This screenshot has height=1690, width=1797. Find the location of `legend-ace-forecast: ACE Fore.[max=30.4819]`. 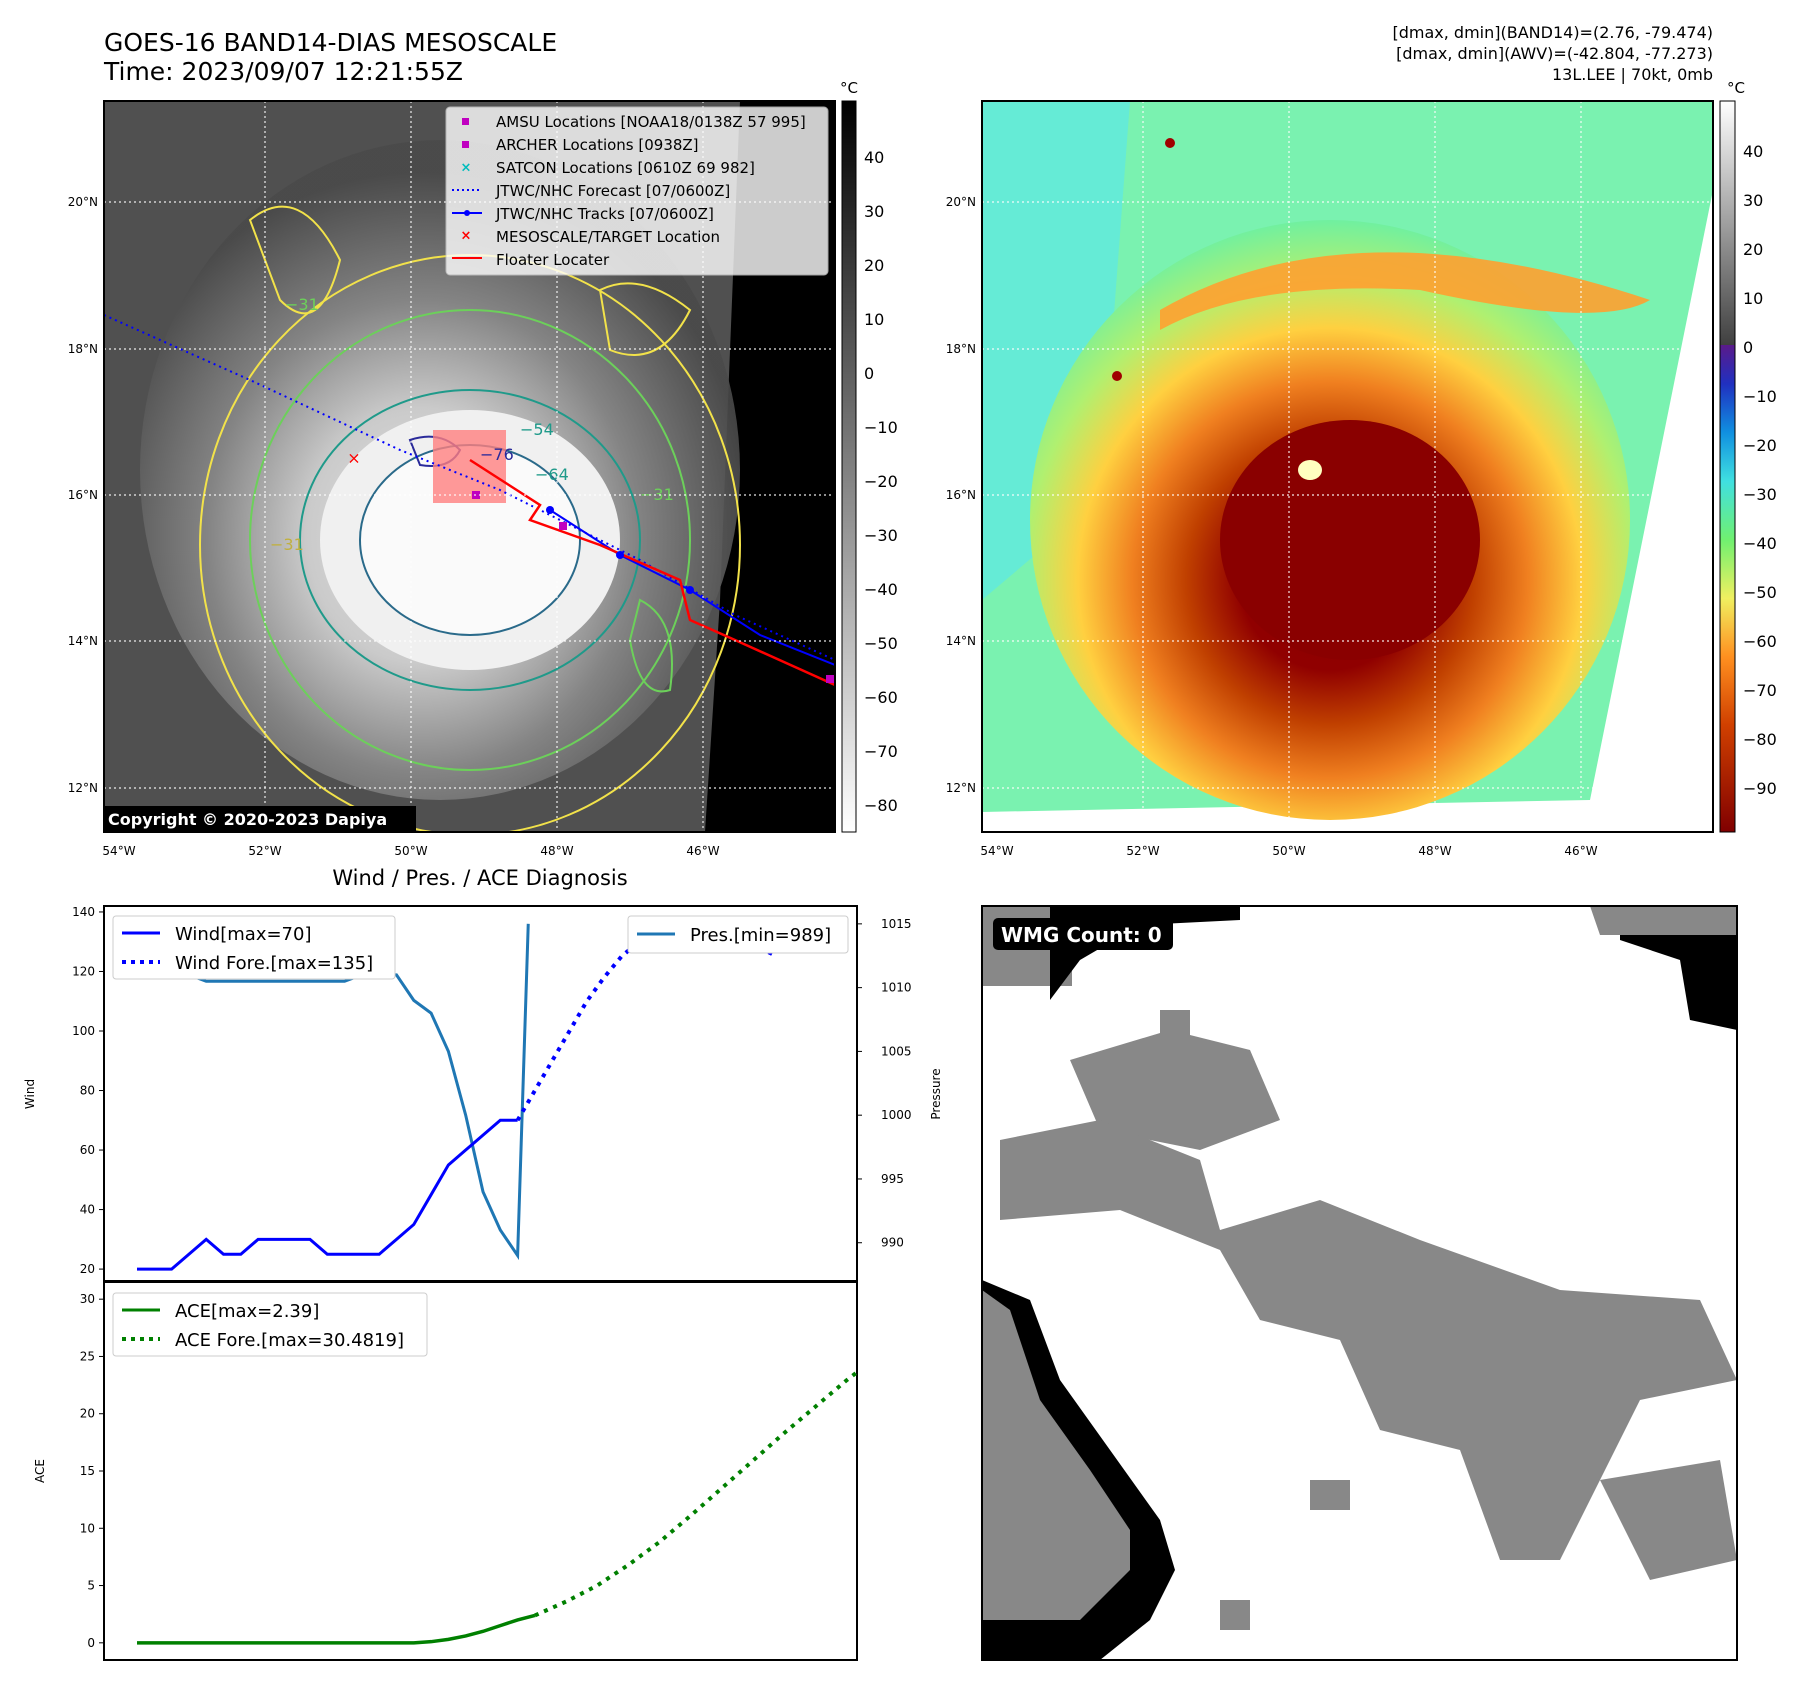

legend-ace-forecast: ACE Fore.[max=30.4819] is located at coordinates (289, 1340).